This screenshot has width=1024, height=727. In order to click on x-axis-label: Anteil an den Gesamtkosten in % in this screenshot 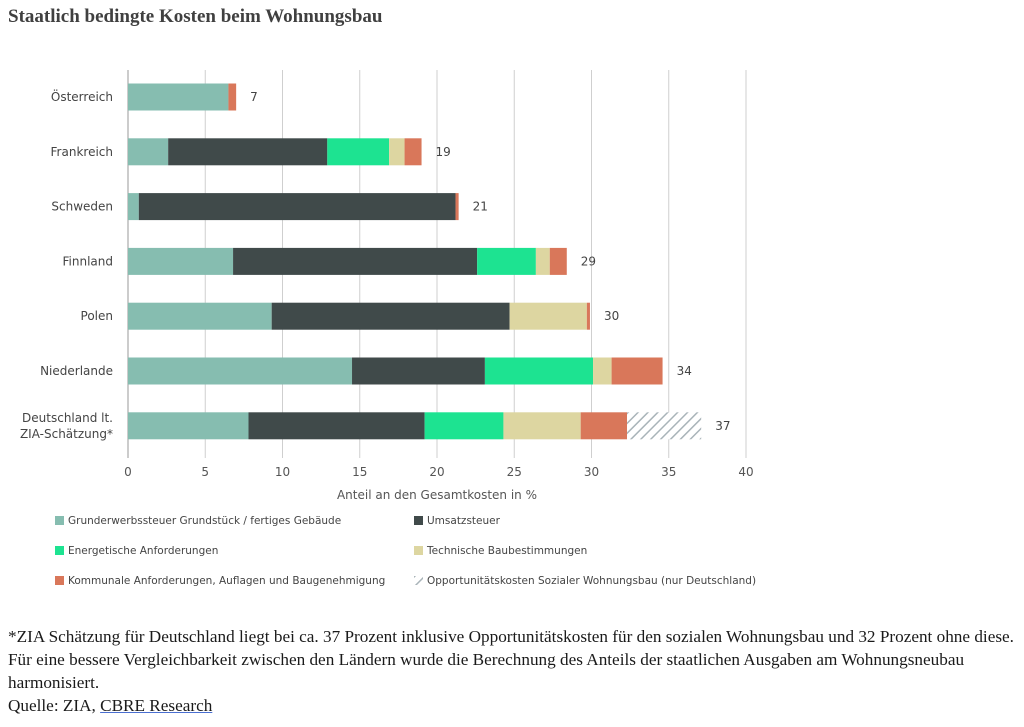, I will do `click(437, 495)`.